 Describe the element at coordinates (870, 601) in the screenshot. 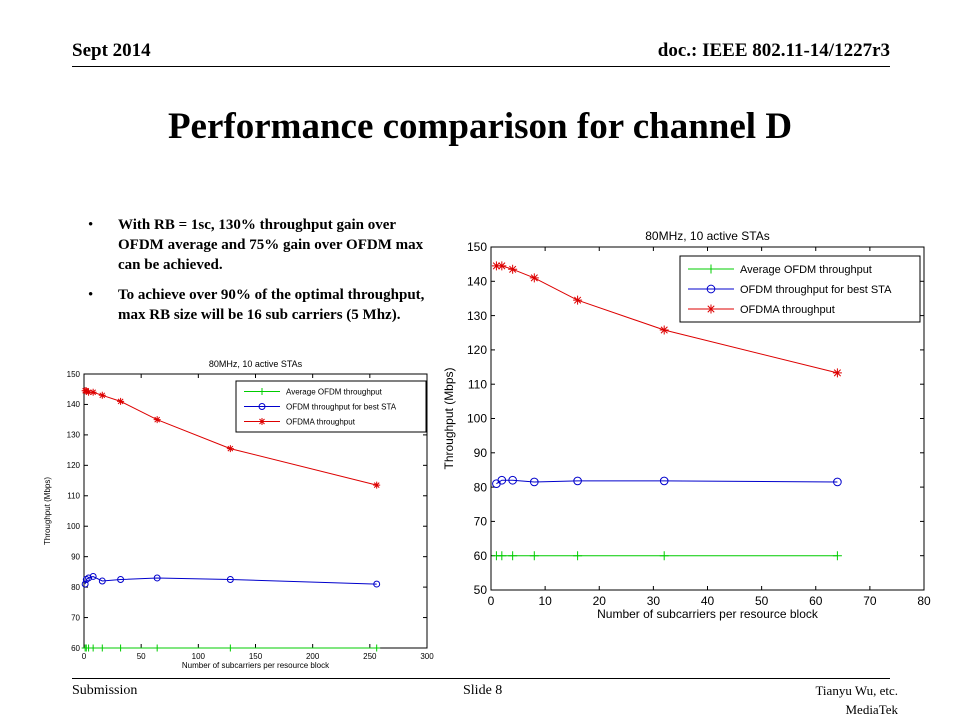

I see `x-tick-label: 70` at that location.